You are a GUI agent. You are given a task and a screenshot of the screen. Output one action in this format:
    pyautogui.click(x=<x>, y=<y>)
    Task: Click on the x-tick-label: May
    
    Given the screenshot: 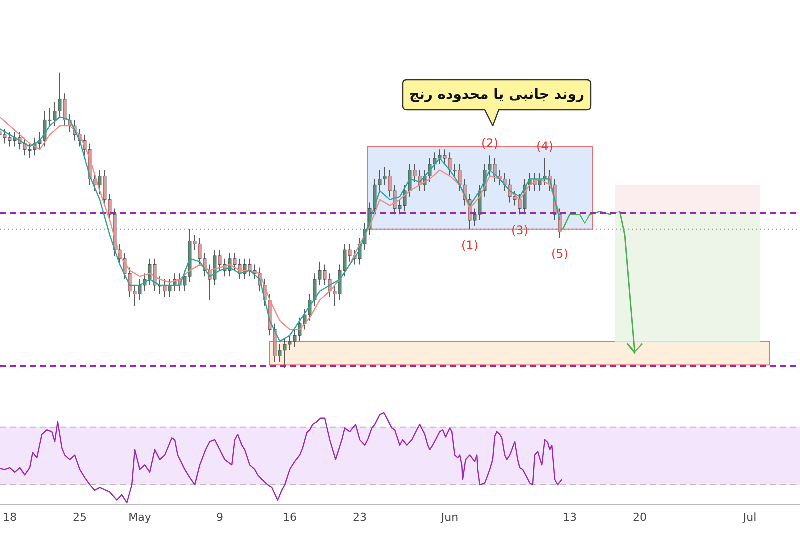 What is the action you would take?
    pyautogui.click(x=140, y=517)
    